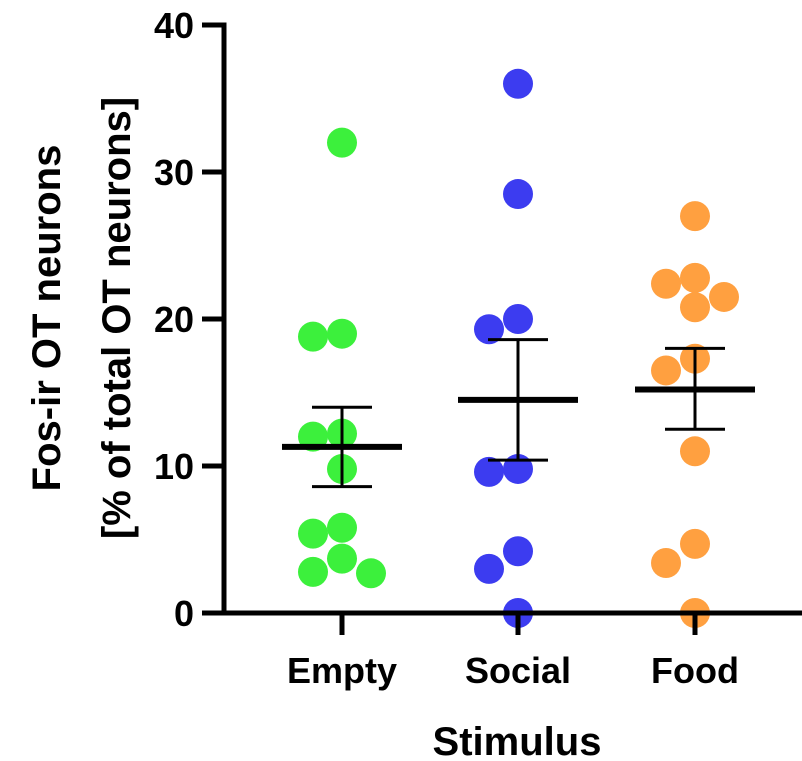 The height and width of the screenshot is (761, 802). I want to click on x-tick-label-empty: Empty, so click(342, 670).